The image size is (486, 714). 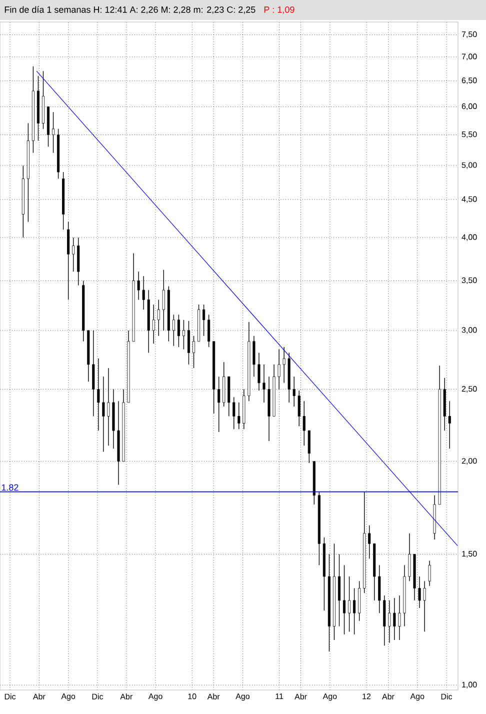 I want to click on y-tick-label: 6,00, so click(x=469, y=106).